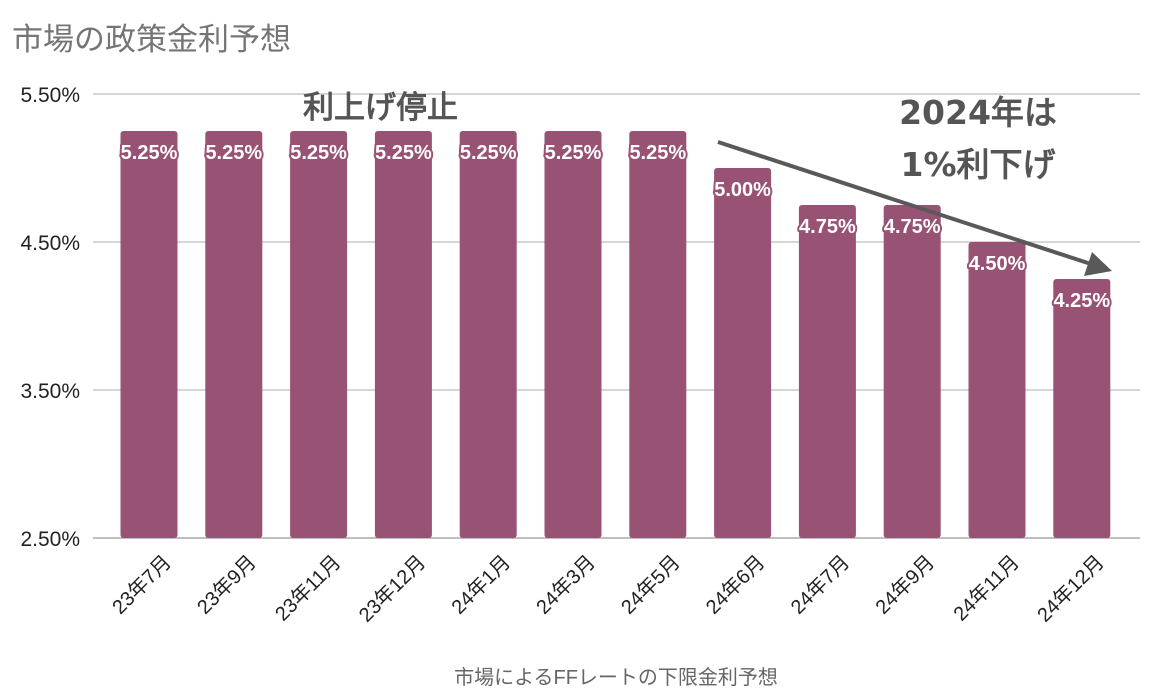  What do you see at coordinates (651, 585) in the screenshot?
I see `x-tick-label: 24年5月` at bounding box center [651, 585].